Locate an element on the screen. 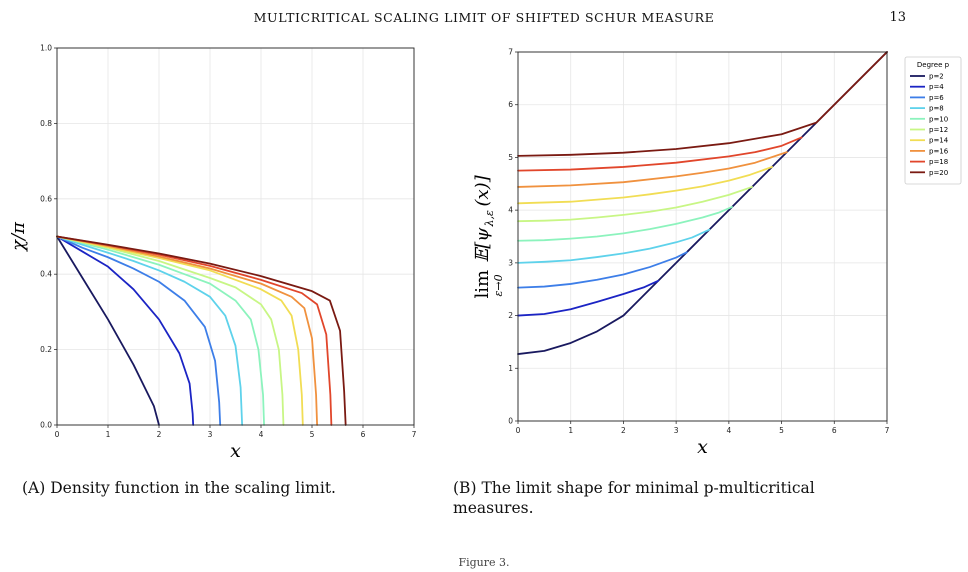 The image size is (968, 572). page-footer: Figure 3. is located at coordinates (484, 562).